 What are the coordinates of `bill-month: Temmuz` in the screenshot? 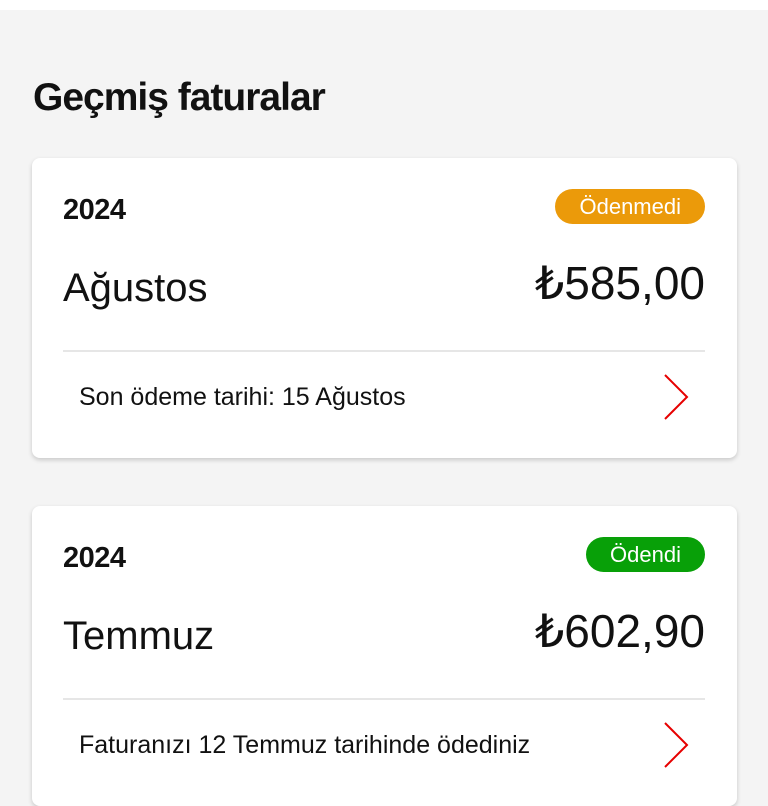 It's located at (139, 636).